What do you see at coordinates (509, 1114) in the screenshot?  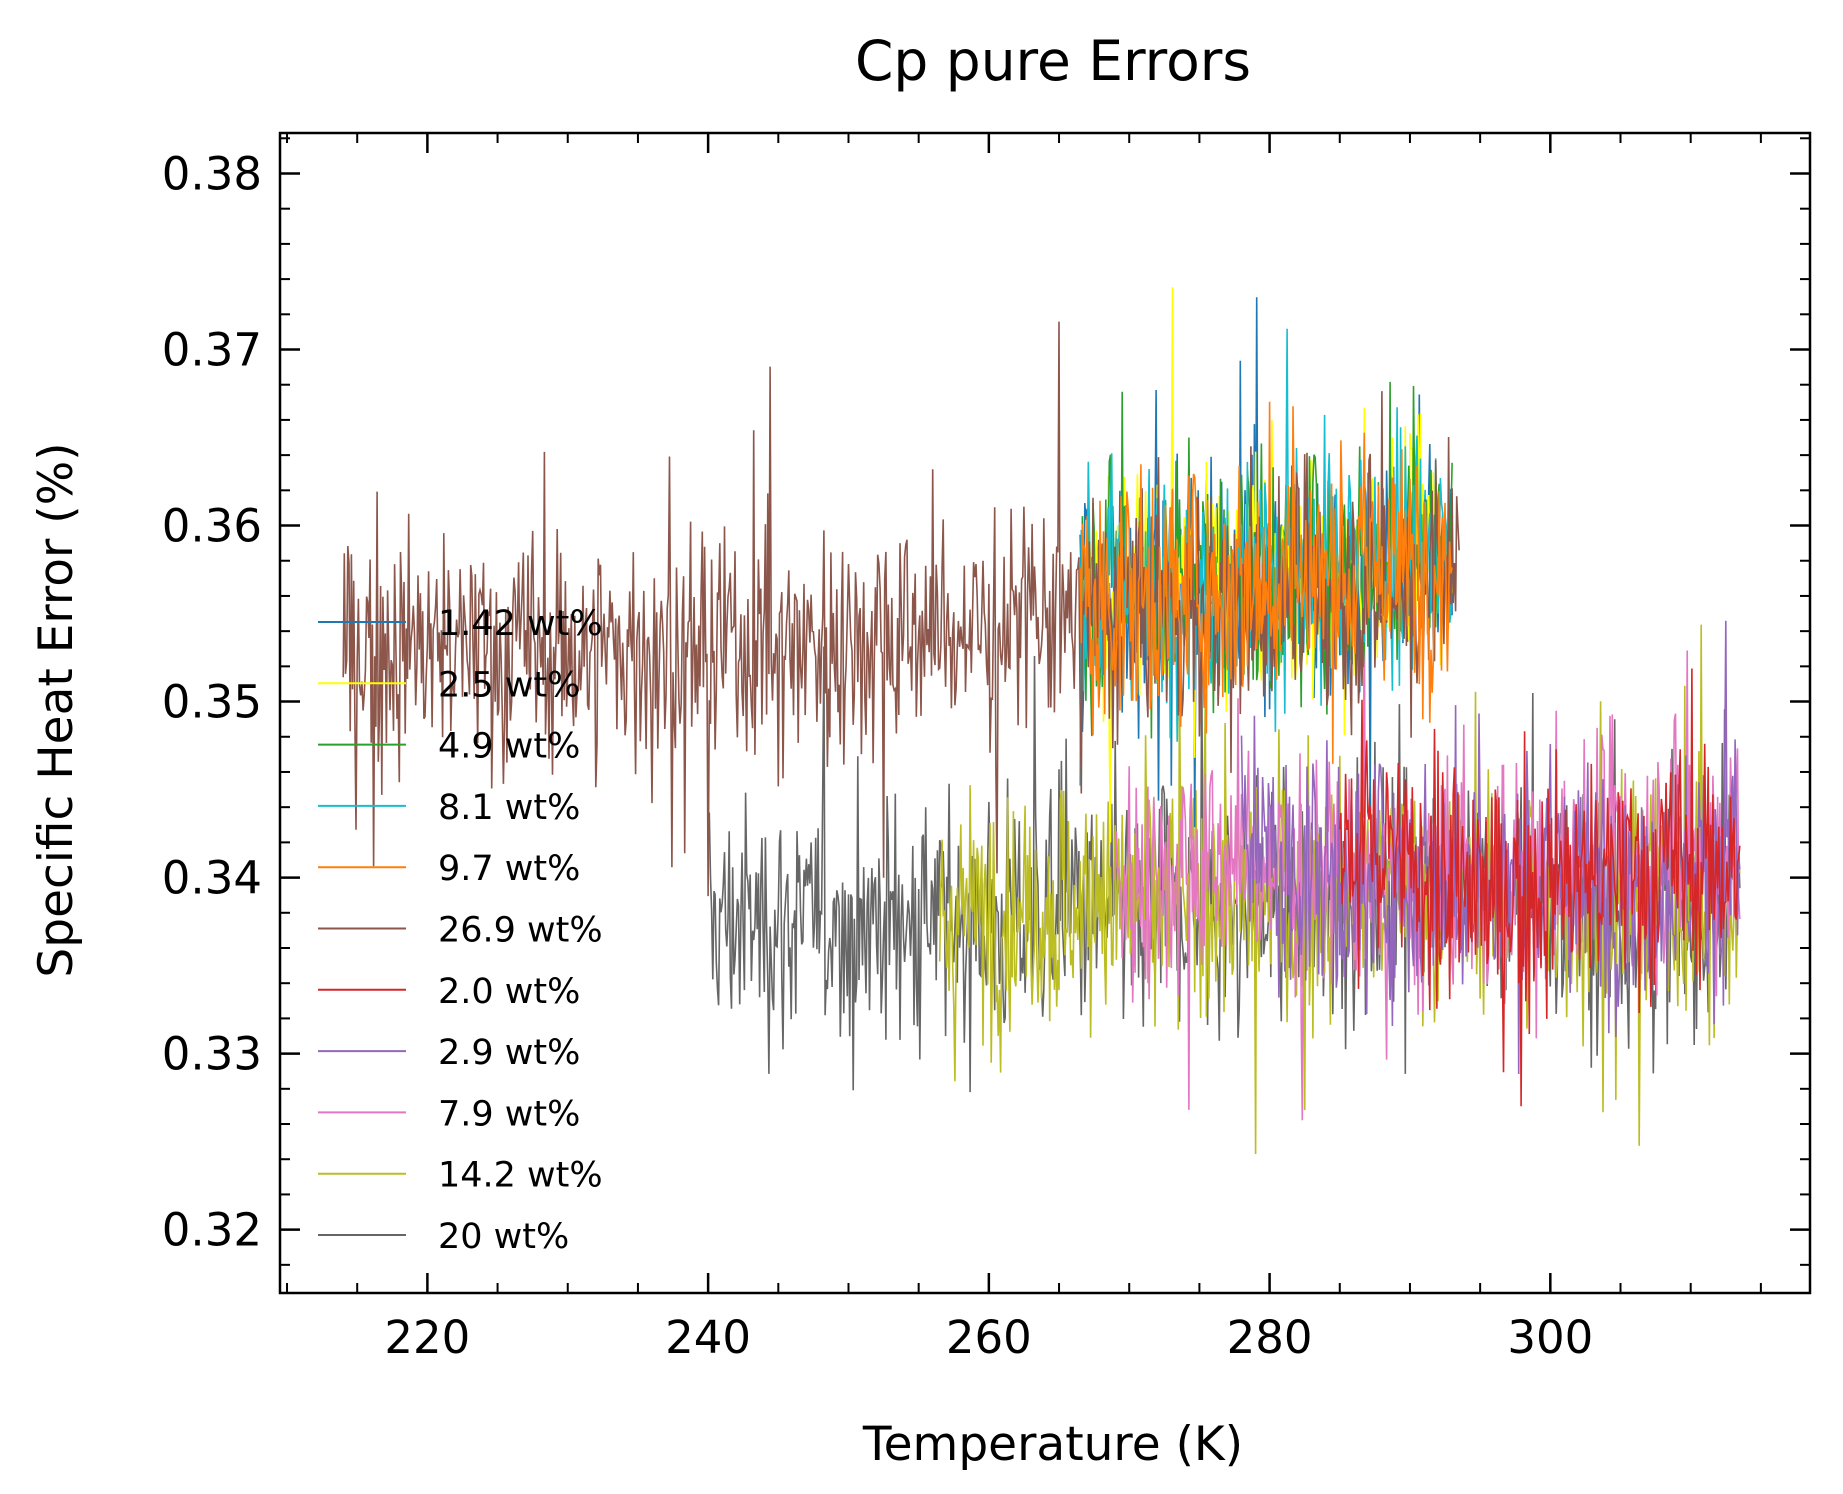 I see `legend-label: 7.9 wt%` at bounding box center [509, 1114].